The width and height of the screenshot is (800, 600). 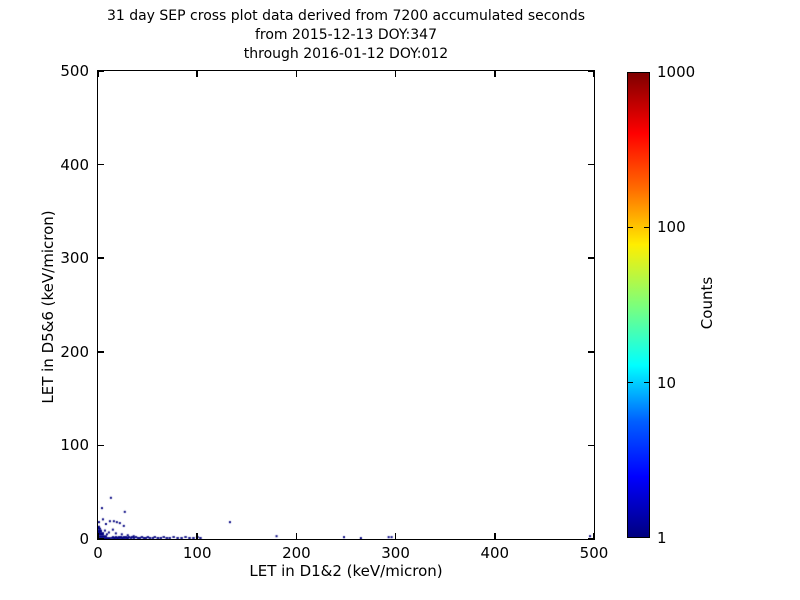 What do you see at coordinates (296, 553) in the screenshot?
I see `x-tick-label: 200` at bounding box center [296, 553].